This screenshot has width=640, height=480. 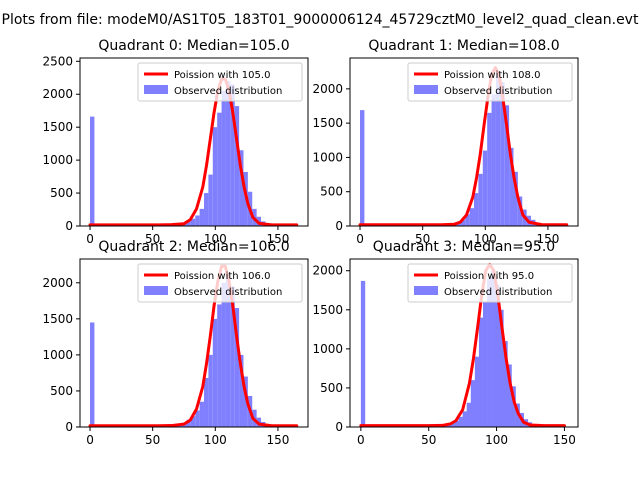 I want to click on chart-title: Quadrant 1: Median=108.0, so click(x=463, y=46).